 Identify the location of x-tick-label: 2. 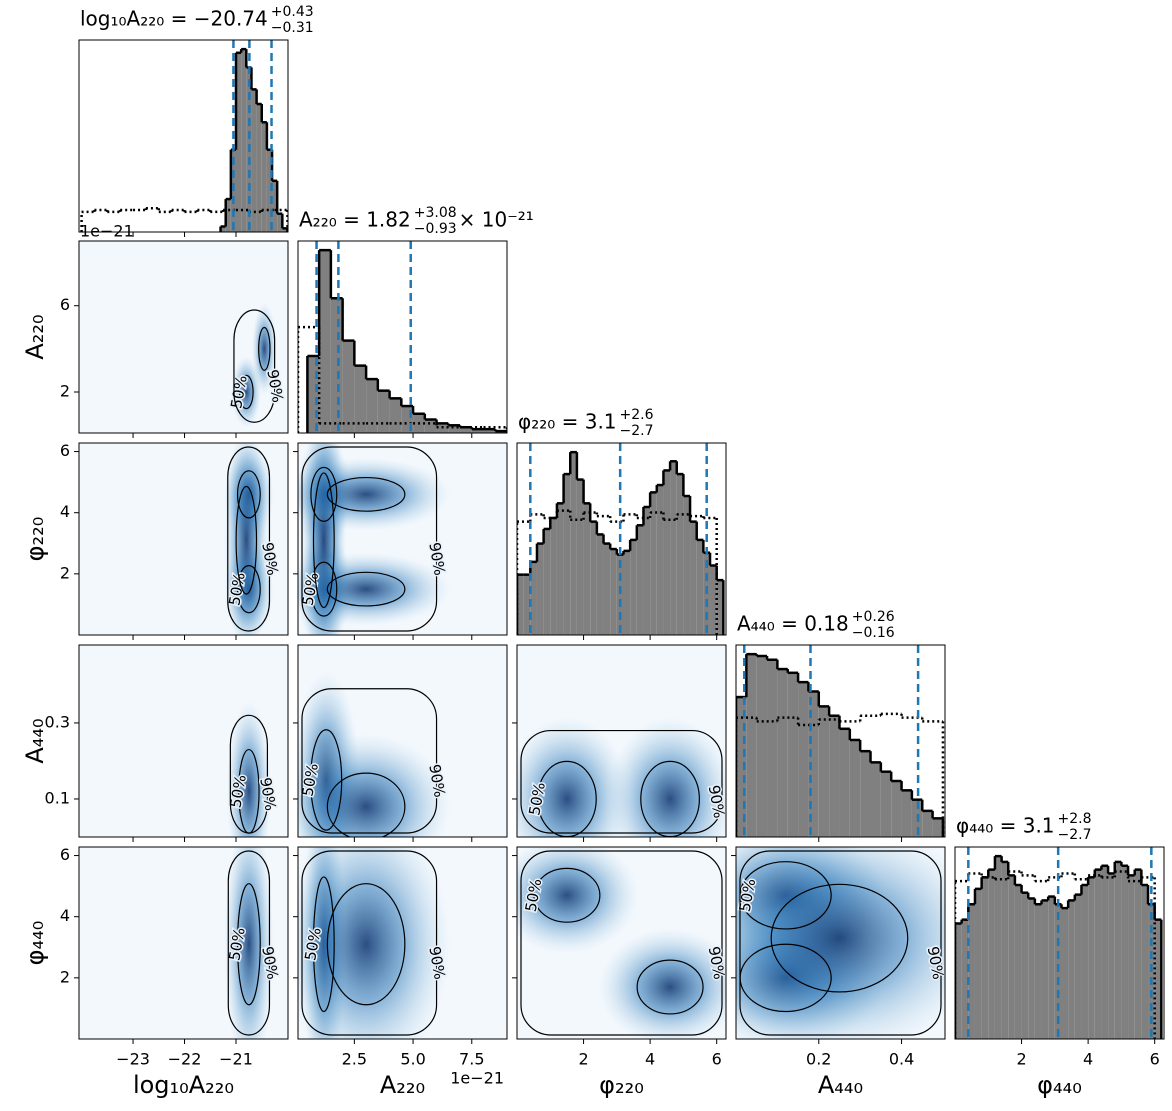
(583, 1059).